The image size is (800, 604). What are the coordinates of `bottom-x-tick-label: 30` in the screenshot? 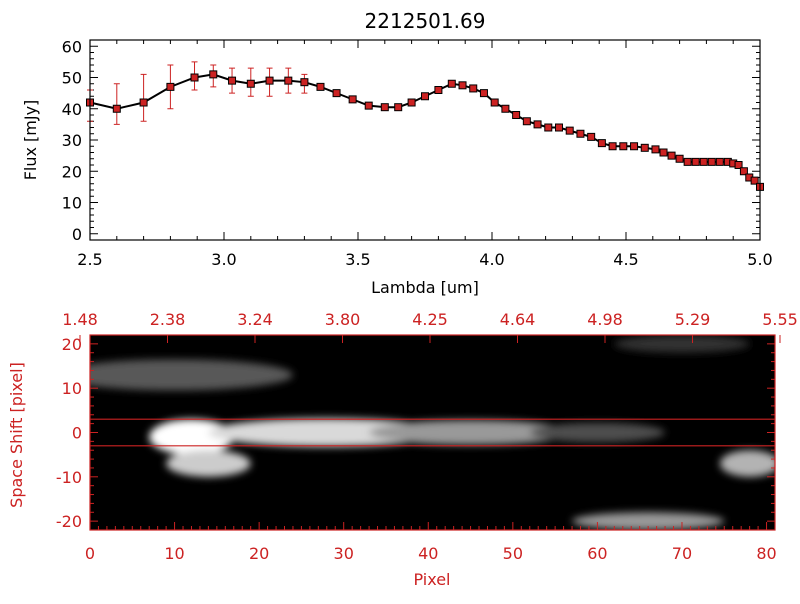 It's located at (344, 553).